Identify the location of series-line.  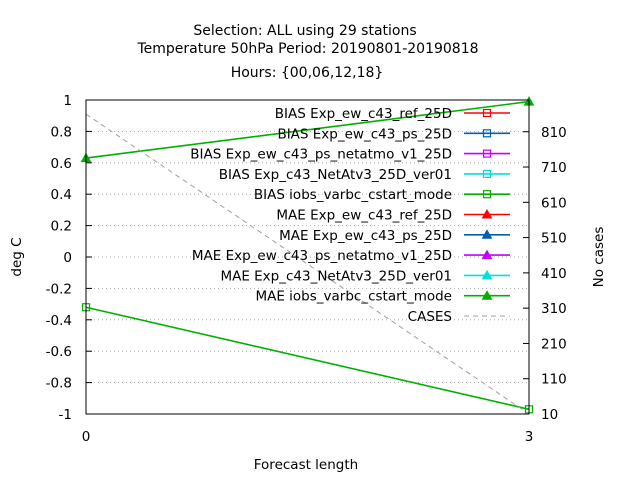
(307, 129).